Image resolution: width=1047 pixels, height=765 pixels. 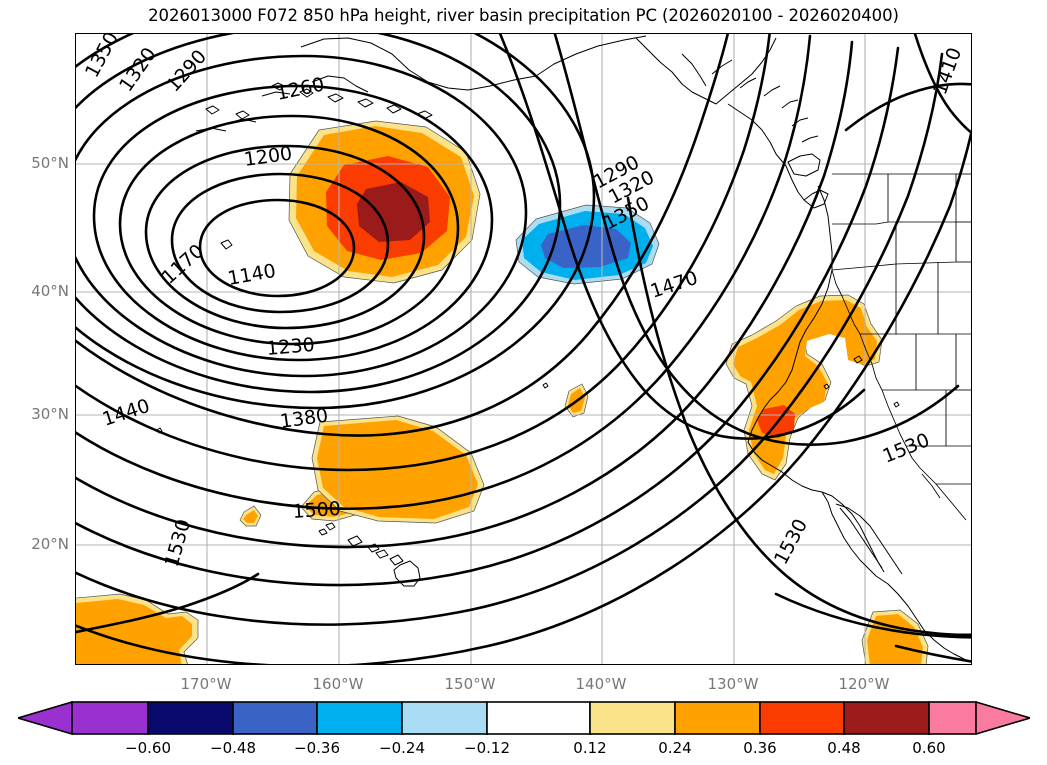 What do you see at coordinates (674, 285) in the screenshot?
I see `contour-label-1470: 1470` at bounding box center [674, 285].